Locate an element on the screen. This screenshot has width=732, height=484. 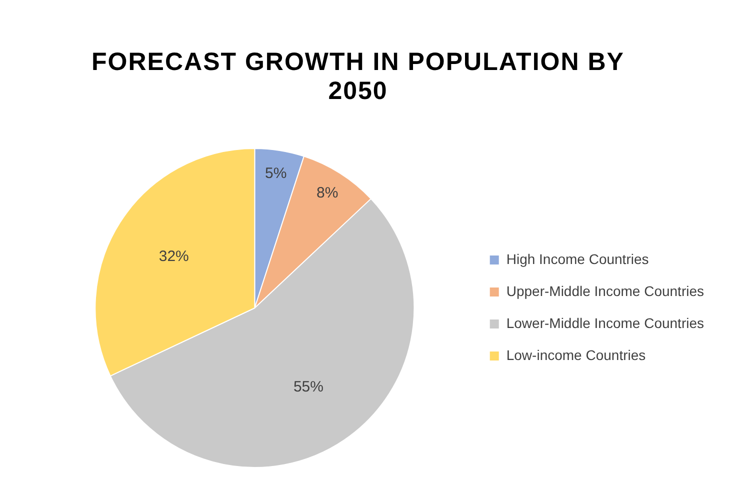
legend-label: Low-income Countries is located at coordinates (576, 354).